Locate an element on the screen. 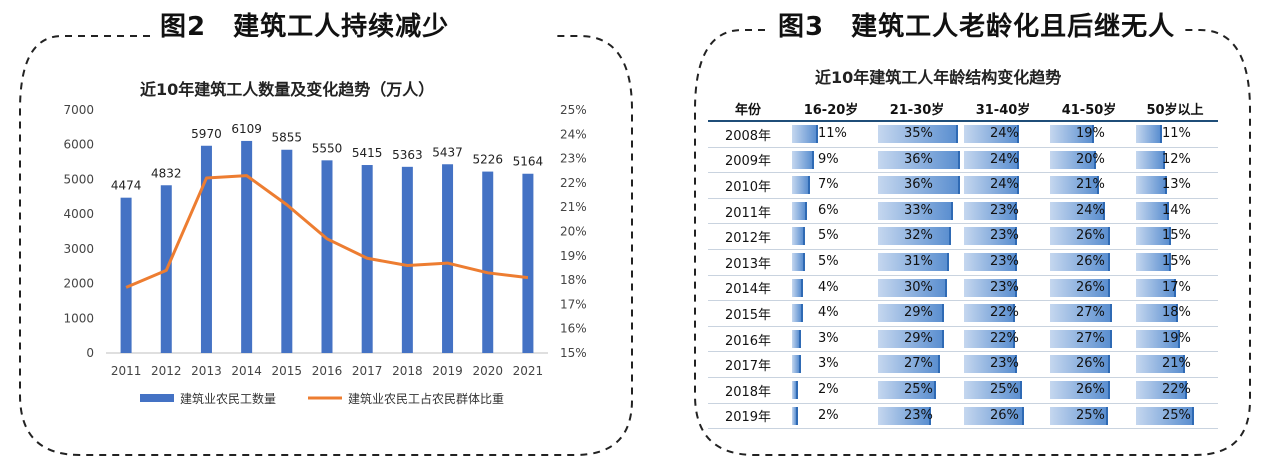  figure-3-title: 图3 建筑工人老龄化且后继无人 is located at coordinates (977, 27).